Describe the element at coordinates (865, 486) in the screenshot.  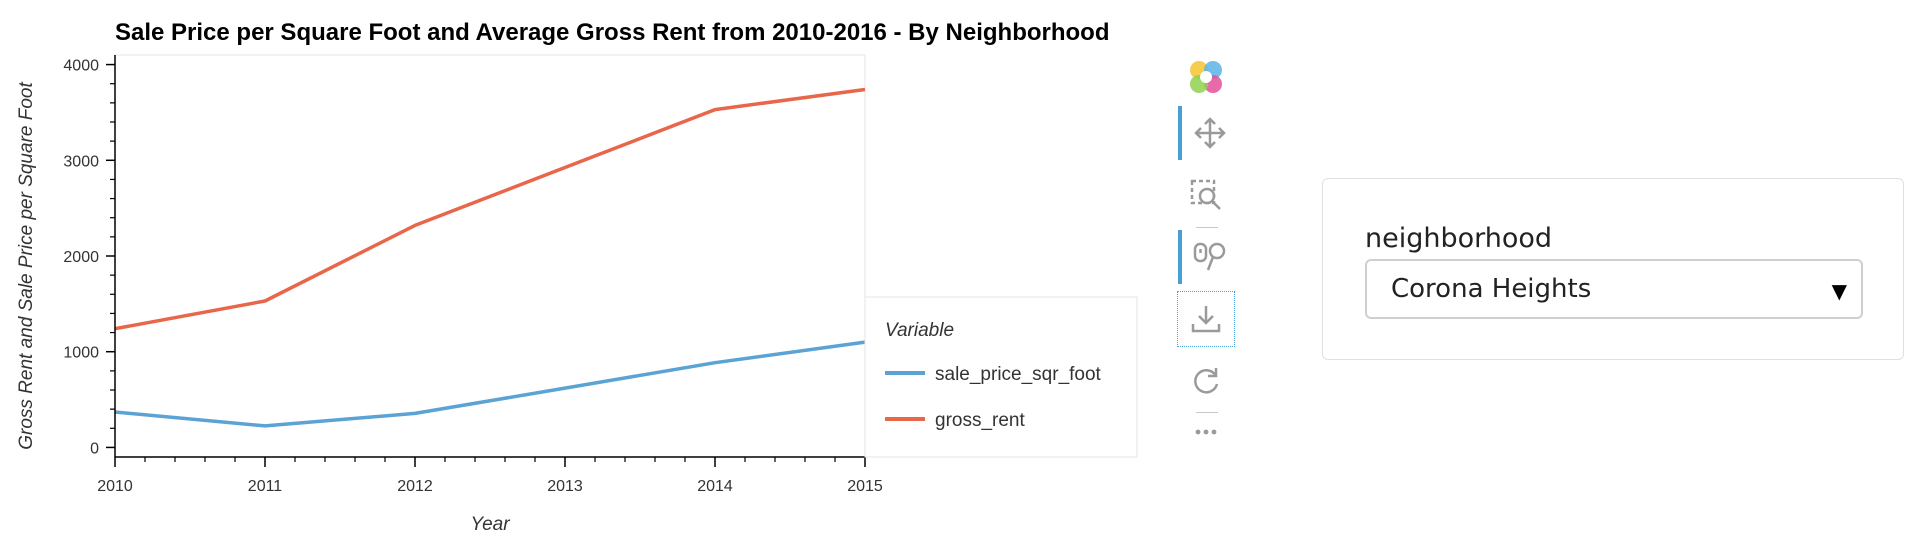
I see `x-tick-label: 2015` at that location.